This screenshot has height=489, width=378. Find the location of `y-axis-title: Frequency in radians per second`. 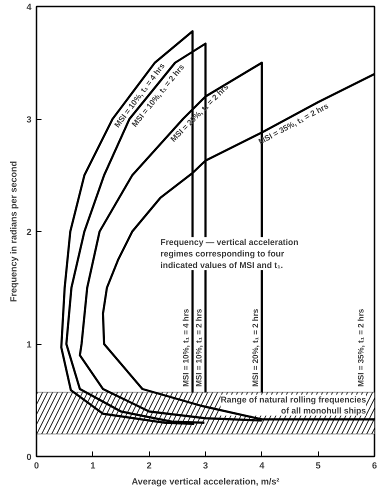

y-axis-title: Frequency in radians per second is located at coordinates (13, 231).